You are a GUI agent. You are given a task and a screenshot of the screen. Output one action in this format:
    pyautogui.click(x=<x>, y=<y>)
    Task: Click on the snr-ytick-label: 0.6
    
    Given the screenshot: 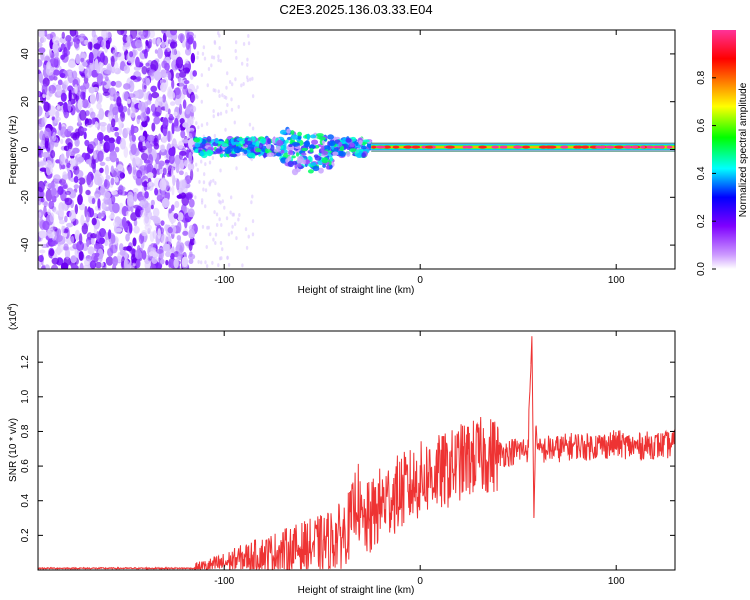 What is the action you would take?
    pyautogui.click(x=25, y=466)
    